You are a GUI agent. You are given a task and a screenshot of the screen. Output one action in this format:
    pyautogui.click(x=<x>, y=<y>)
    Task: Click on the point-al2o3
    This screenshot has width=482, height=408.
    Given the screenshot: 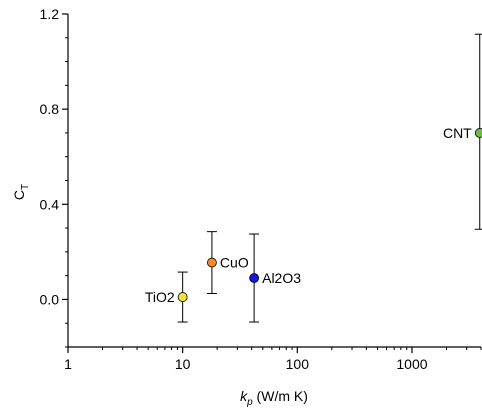 What is the action you would take?
    pyautogui.click(x=254, y=278)
    